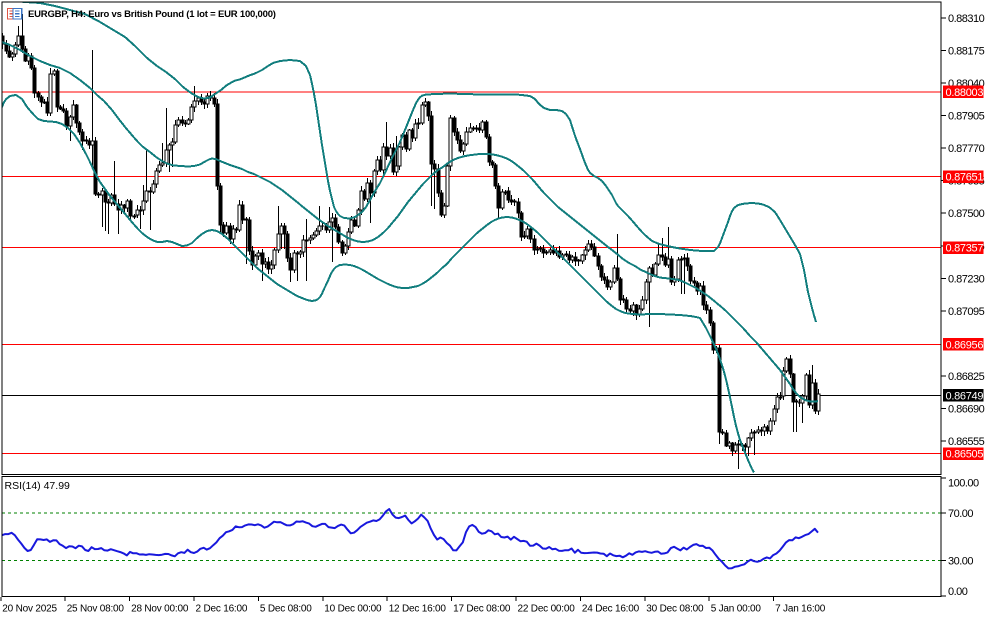  I want to click on svg-text: 25 Nov 08:00, so click(96, 609).